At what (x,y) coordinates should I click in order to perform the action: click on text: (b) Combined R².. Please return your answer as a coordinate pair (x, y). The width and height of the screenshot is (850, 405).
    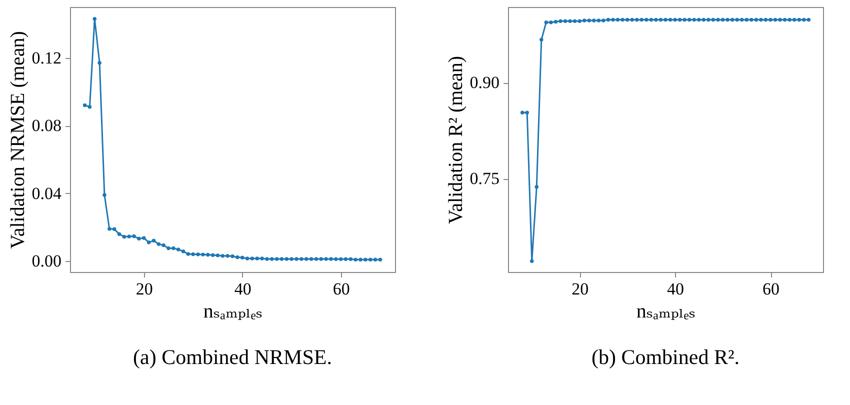
    Looking at the image, I should click on (665, 357).